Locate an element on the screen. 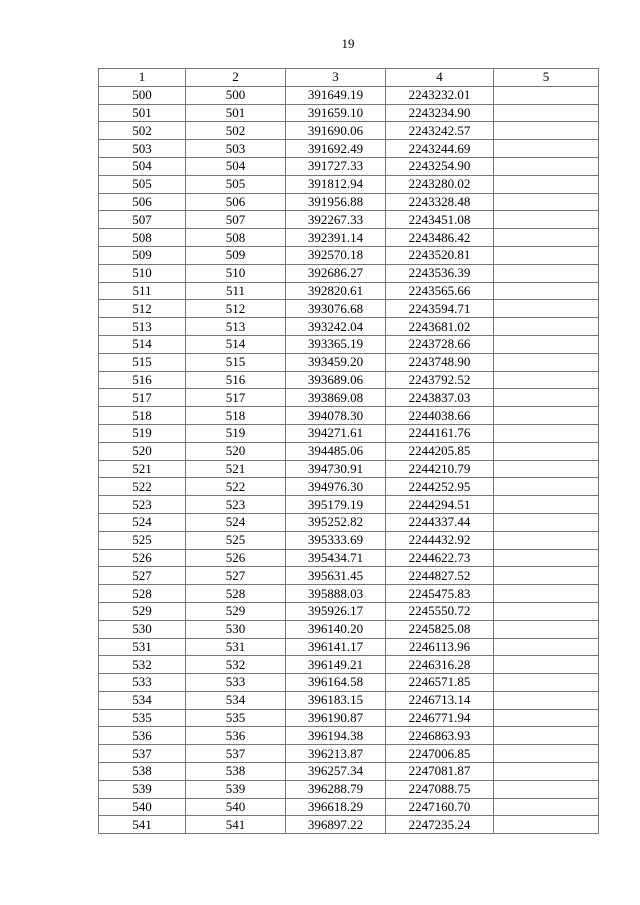 The width and height of the screenshot is (640, 905). table-row: 523 523 395179.19 2244294.51 is located at coordinates (348, 504).